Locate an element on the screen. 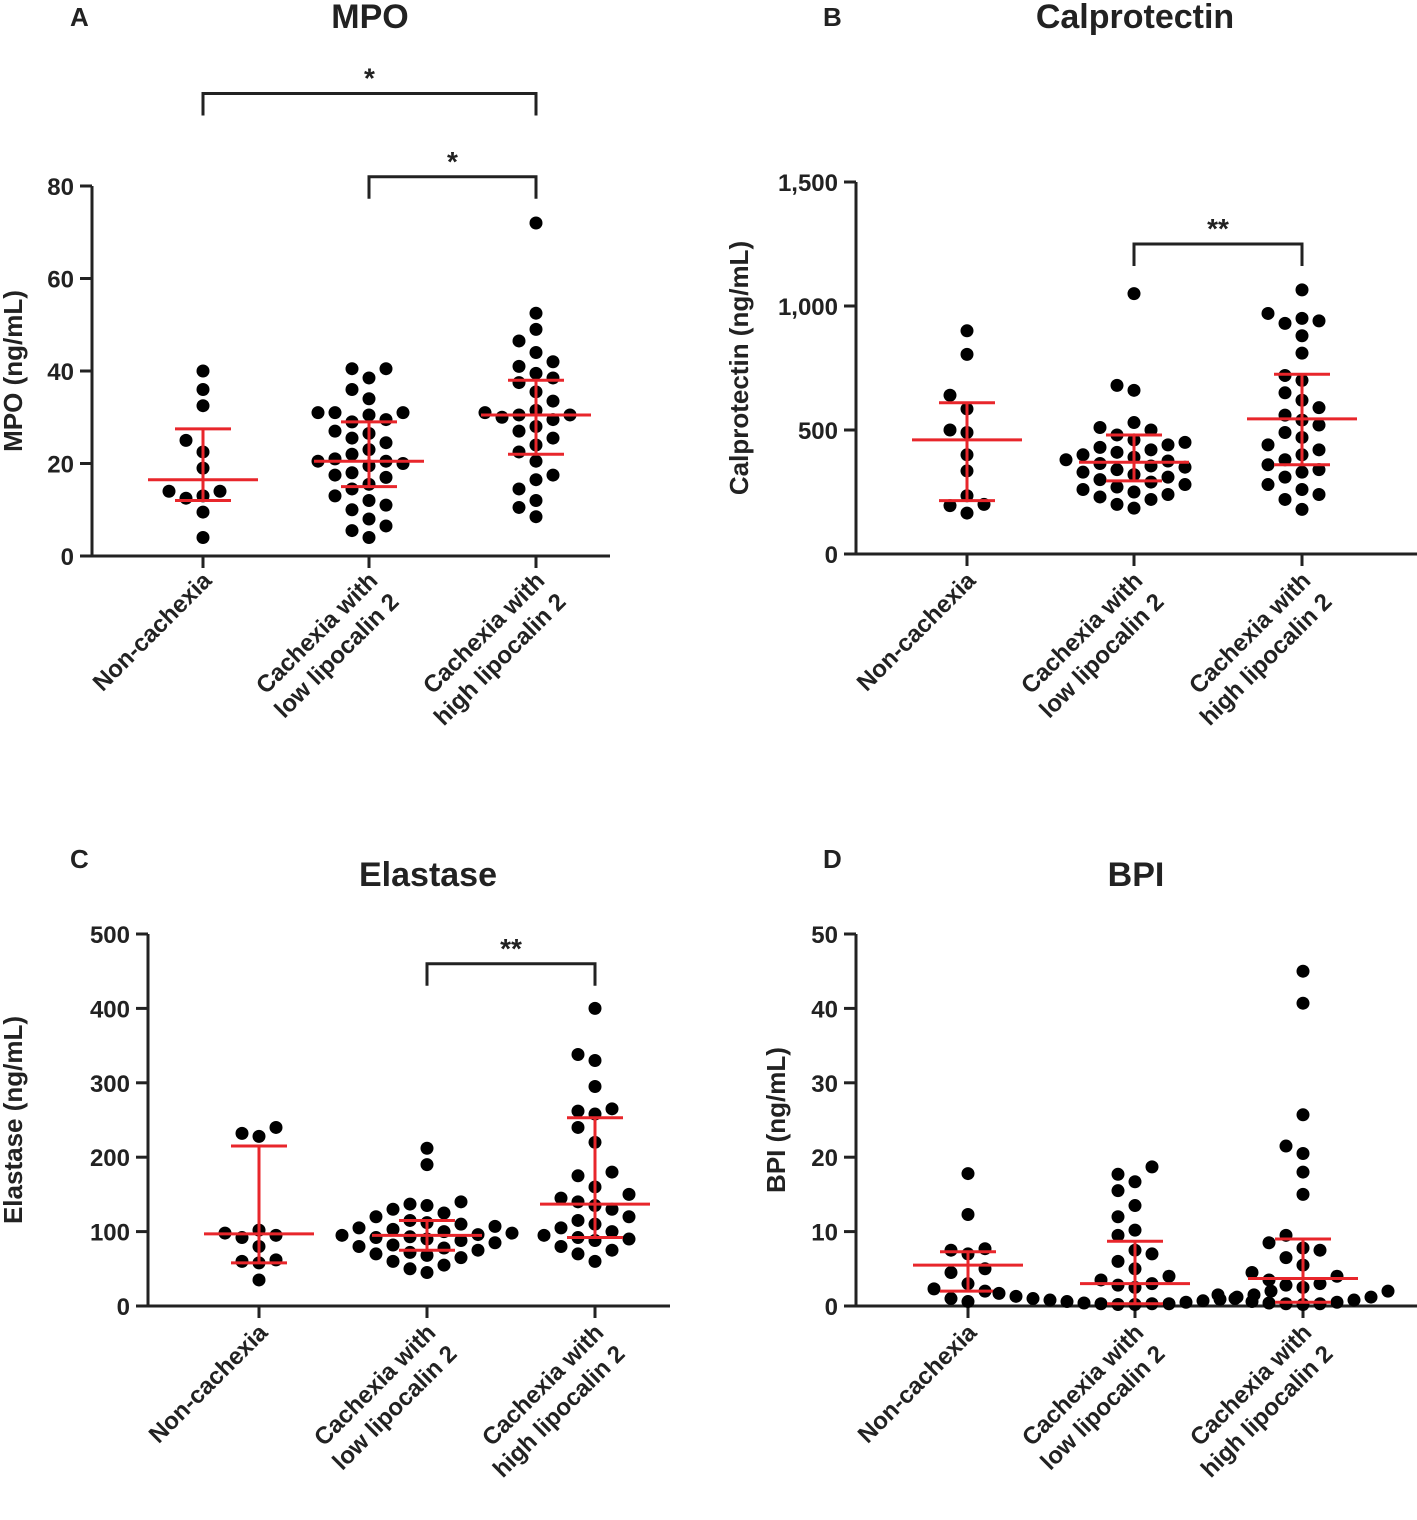 The image size is (1417, 1520). chart-title: BPI is located at coordinates (1136, 875).